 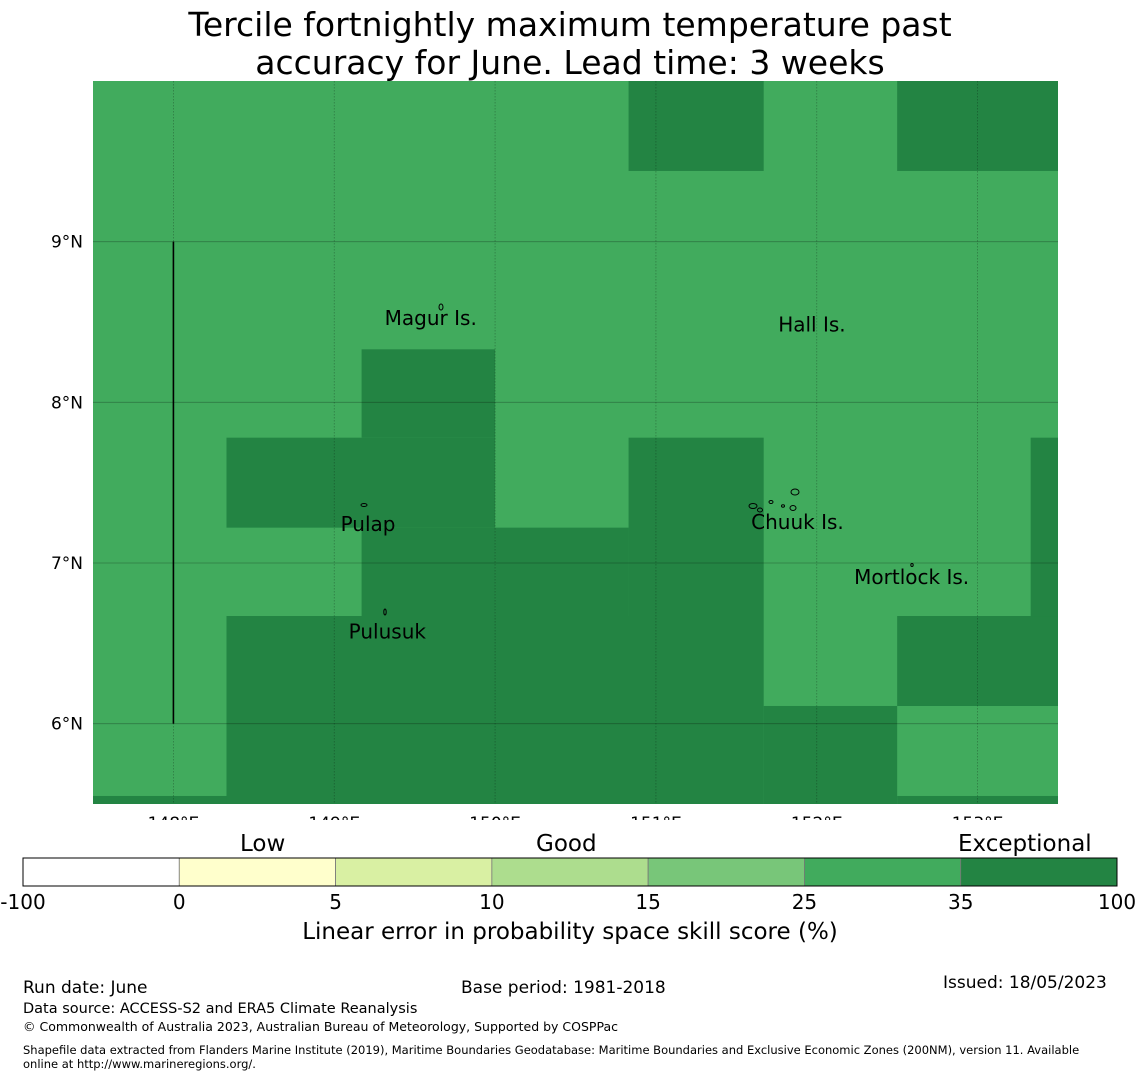 What do you see at coordinates (67, 725) in the screenshot?
I see `lat-tick-label: 6°N` at bounding box center [67, 725].